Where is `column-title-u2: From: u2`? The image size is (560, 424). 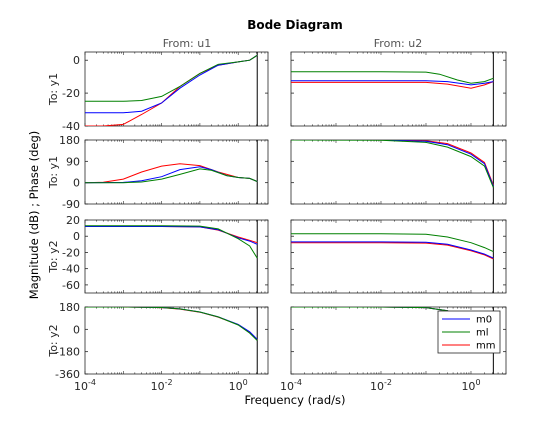 column-title-u2: From: u2 is located at coordinates (398, 43).